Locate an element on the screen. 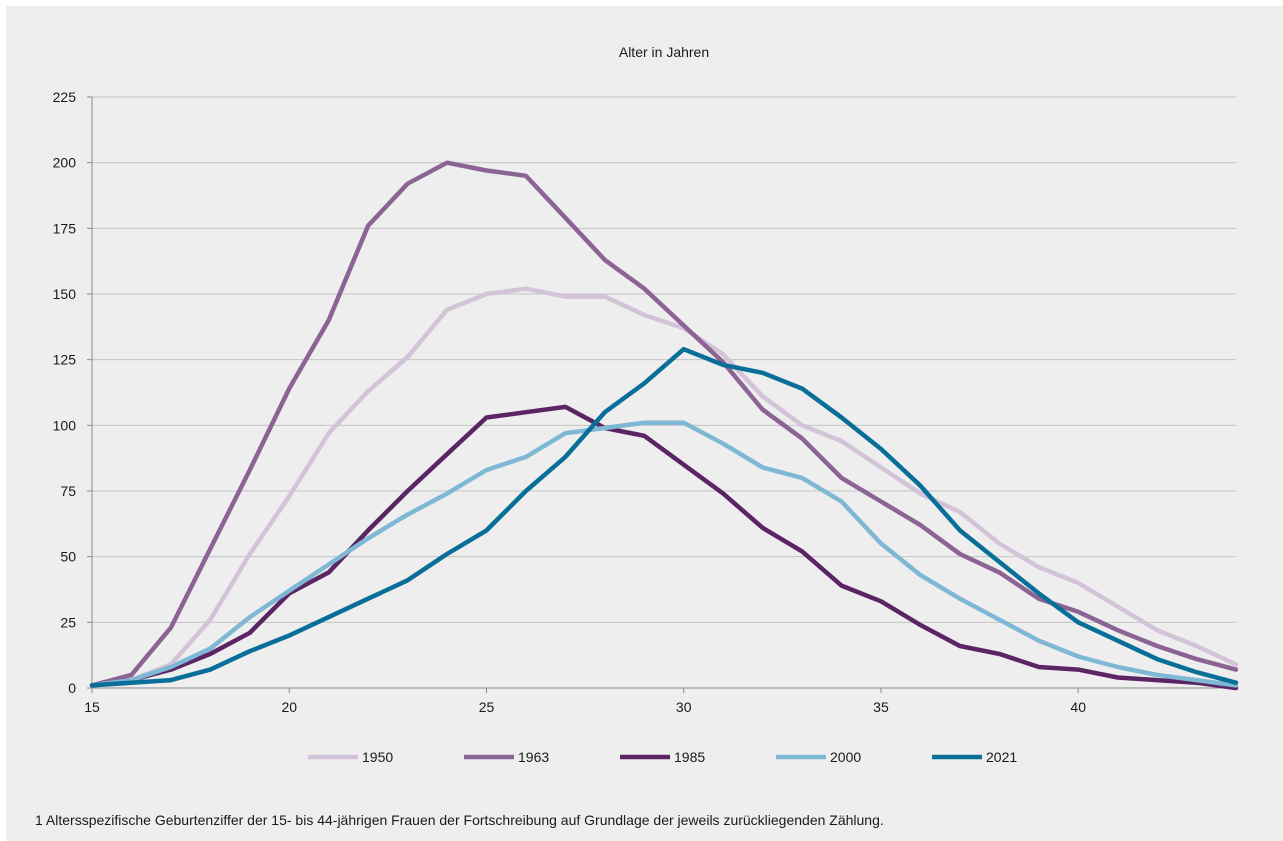 This screenshot has width=1283, height=841. y-tick-label: 175 is located at coordinates (65, 228).